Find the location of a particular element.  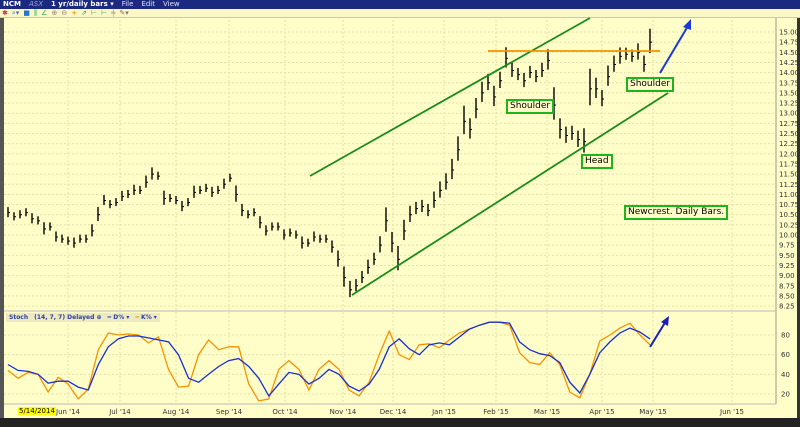

y-tick-label: 11.75 is located at coordinates (789, 164).